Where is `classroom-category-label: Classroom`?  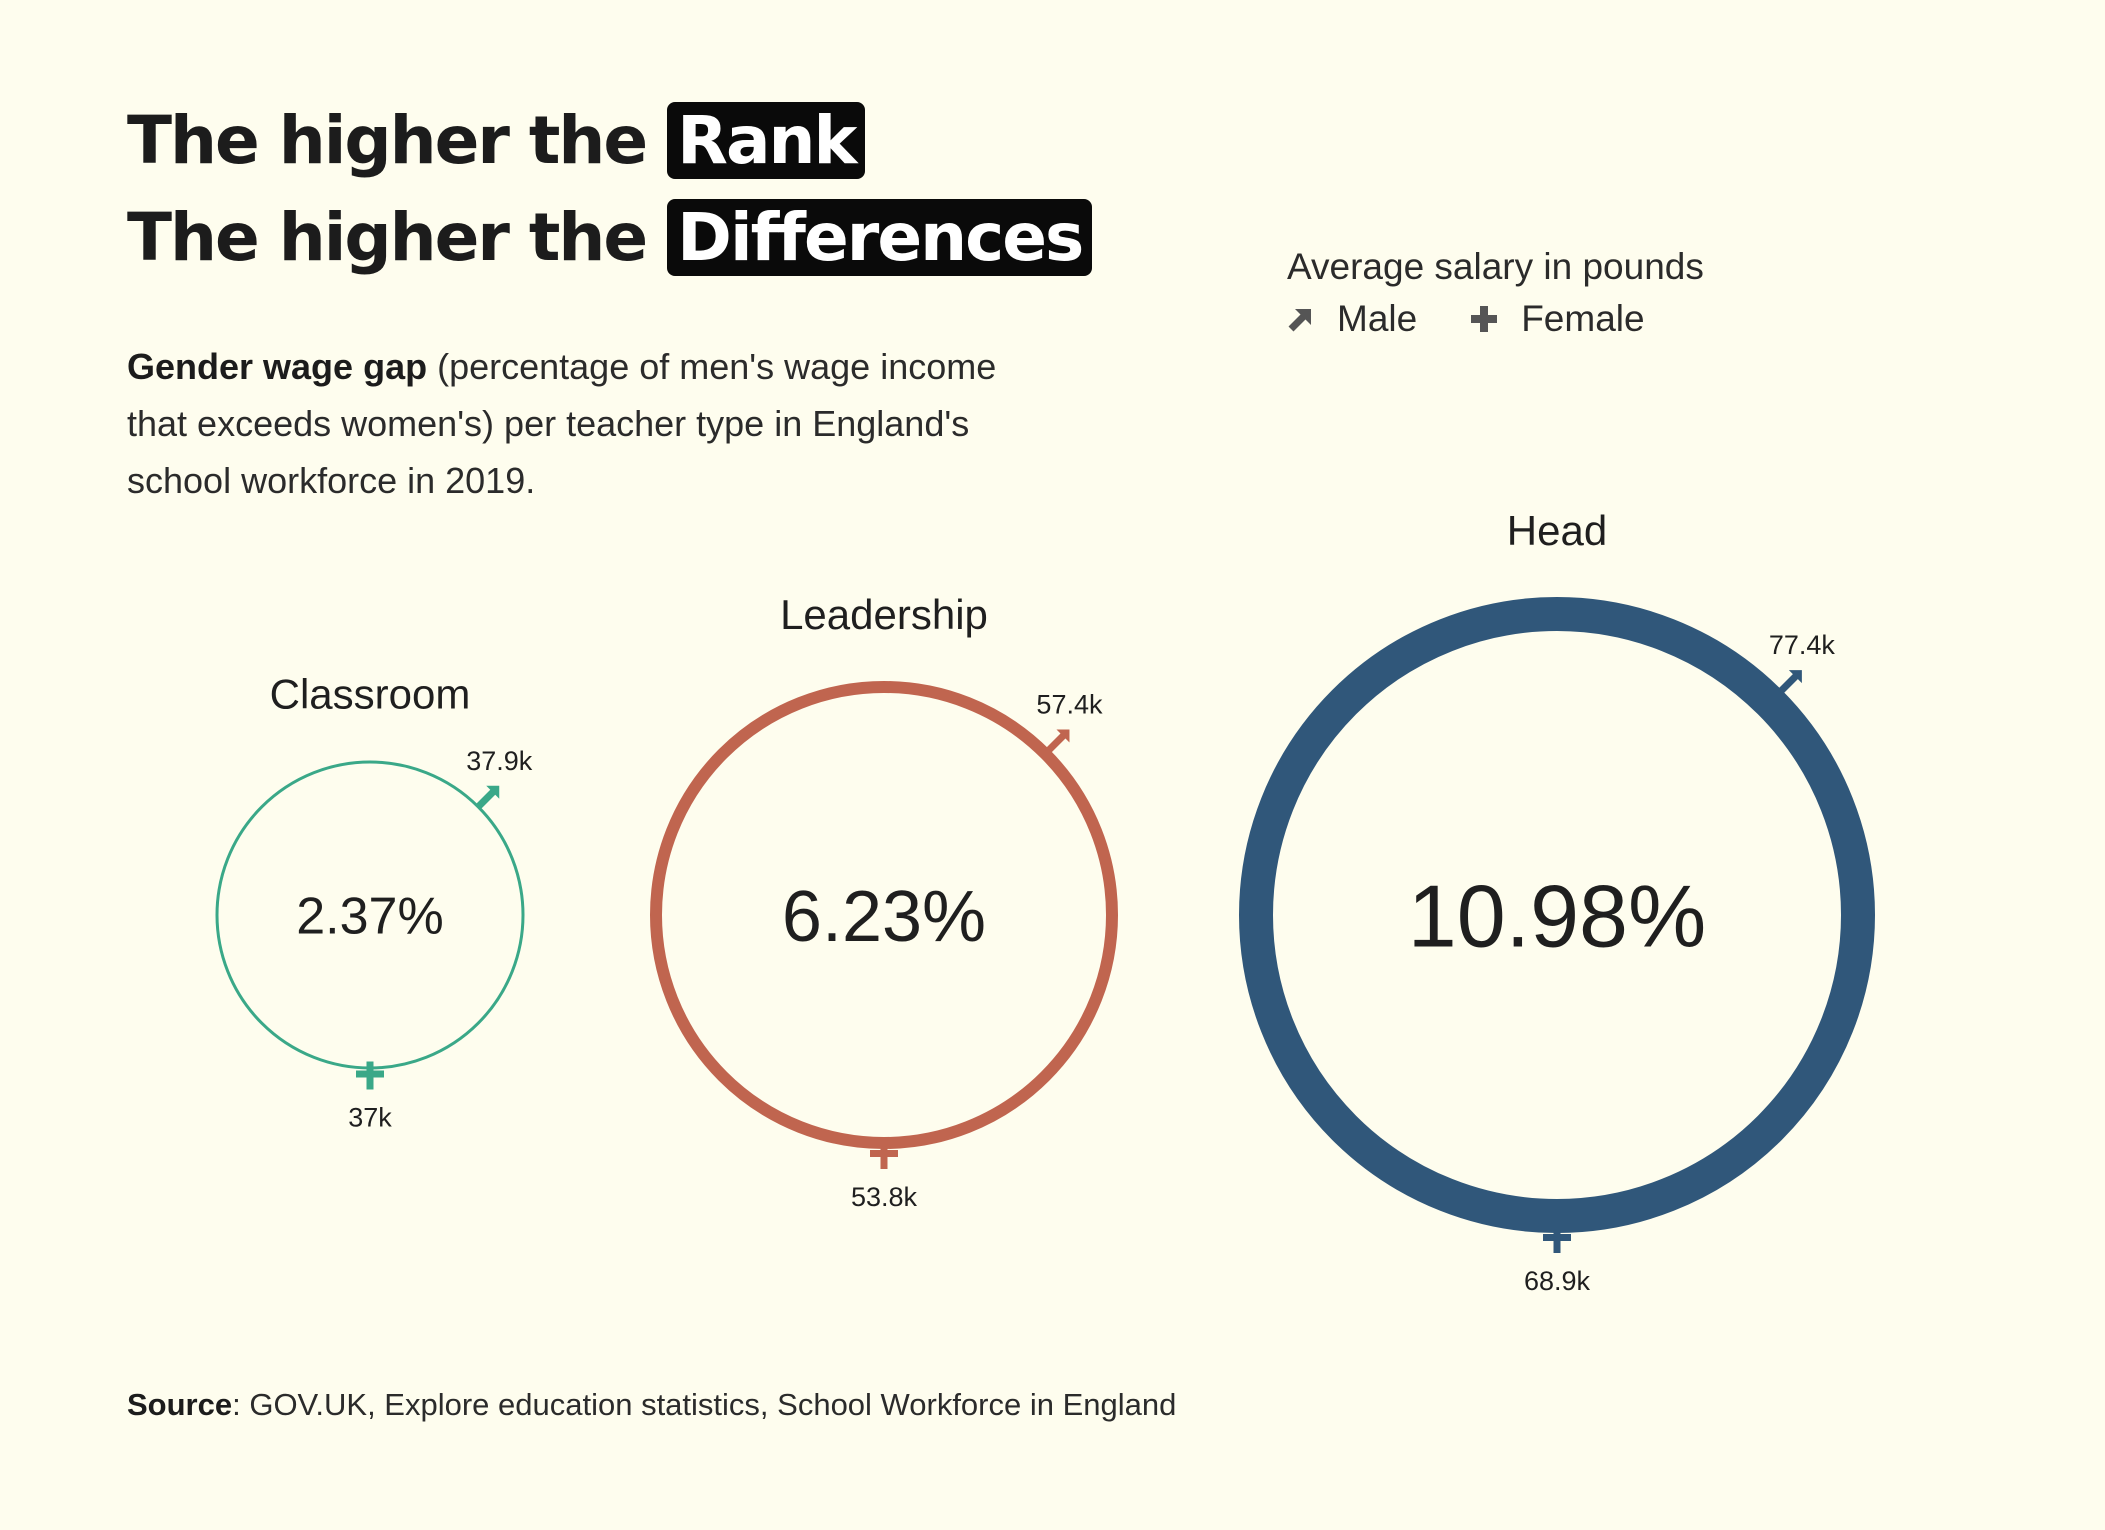 classroom-category-label: Classroom is located at coordinates (370, 694).